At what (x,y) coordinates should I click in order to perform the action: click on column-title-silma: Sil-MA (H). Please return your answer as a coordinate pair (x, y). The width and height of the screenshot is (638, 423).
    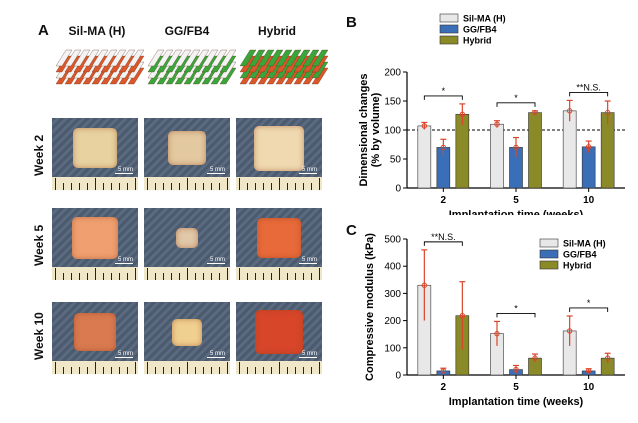
    Looking at the image, I should click on (97, 31).